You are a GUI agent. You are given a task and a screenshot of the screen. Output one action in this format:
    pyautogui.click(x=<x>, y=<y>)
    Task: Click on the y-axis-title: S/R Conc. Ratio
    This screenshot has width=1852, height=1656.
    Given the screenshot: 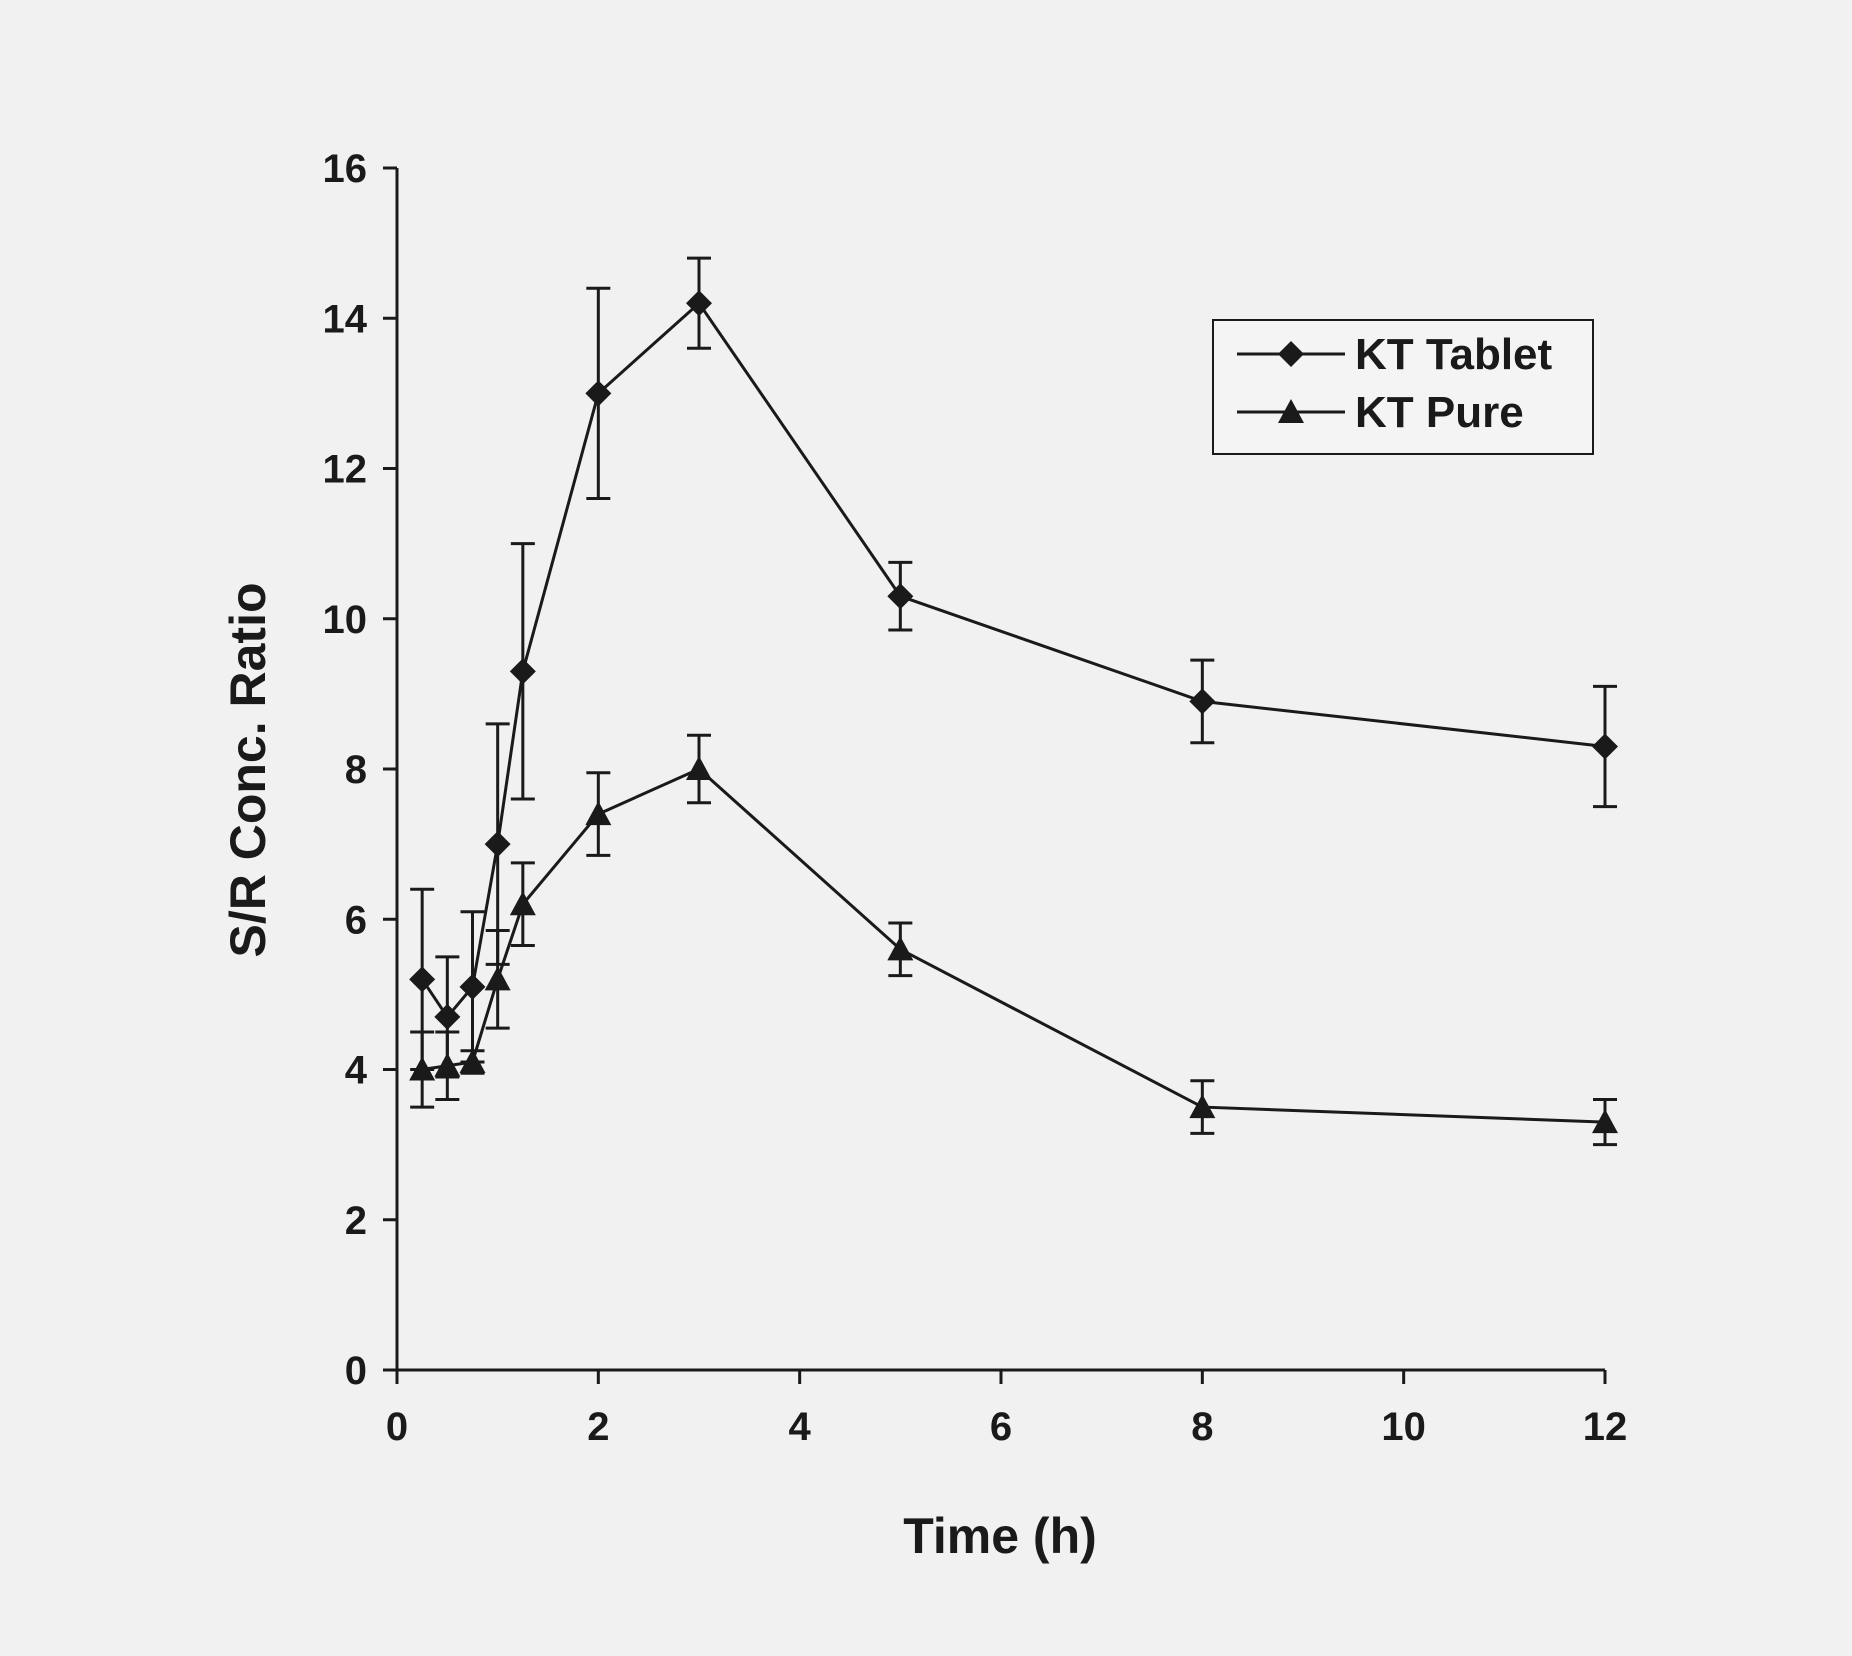 What is the action you would take?
    pyautogui.click(x=248, y=769)
    